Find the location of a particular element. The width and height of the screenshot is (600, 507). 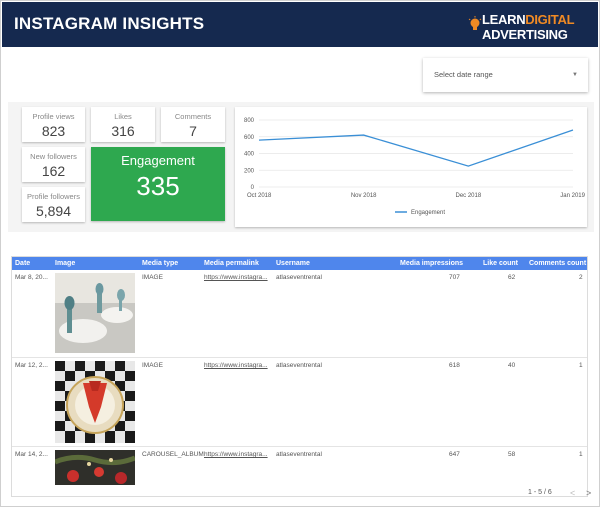

col-header-media-type: Media type is located at coordinates (160, 263).